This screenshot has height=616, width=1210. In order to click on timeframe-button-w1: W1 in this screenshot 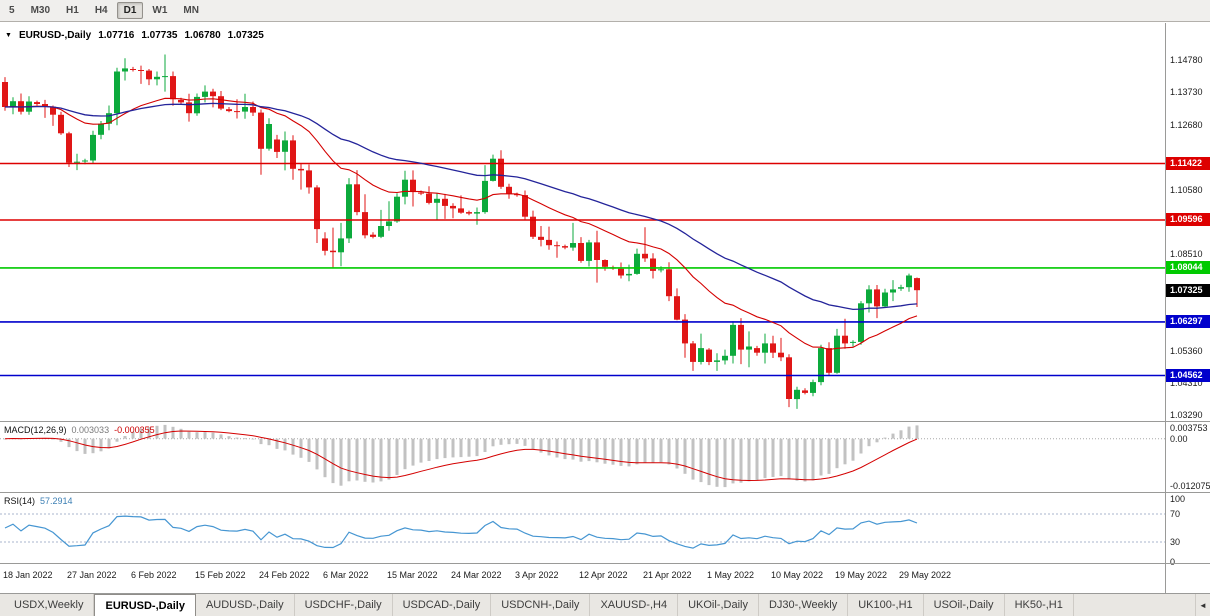, I will do `click(160, 10)`.